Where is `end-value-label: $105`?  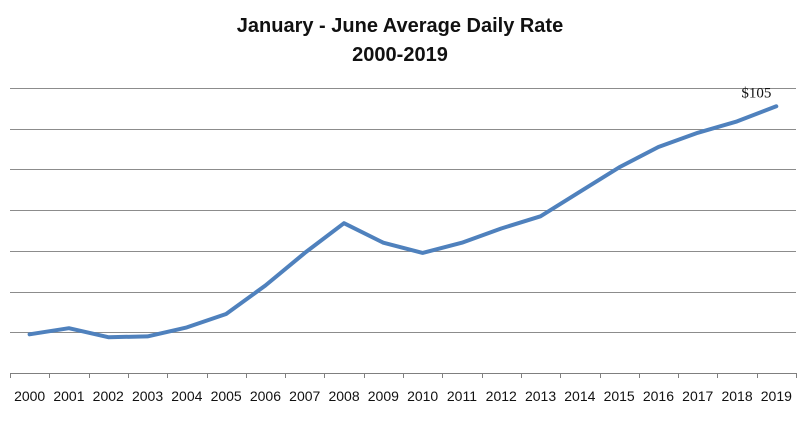
end-value-label: $105 is located at coordinates (756, 93).